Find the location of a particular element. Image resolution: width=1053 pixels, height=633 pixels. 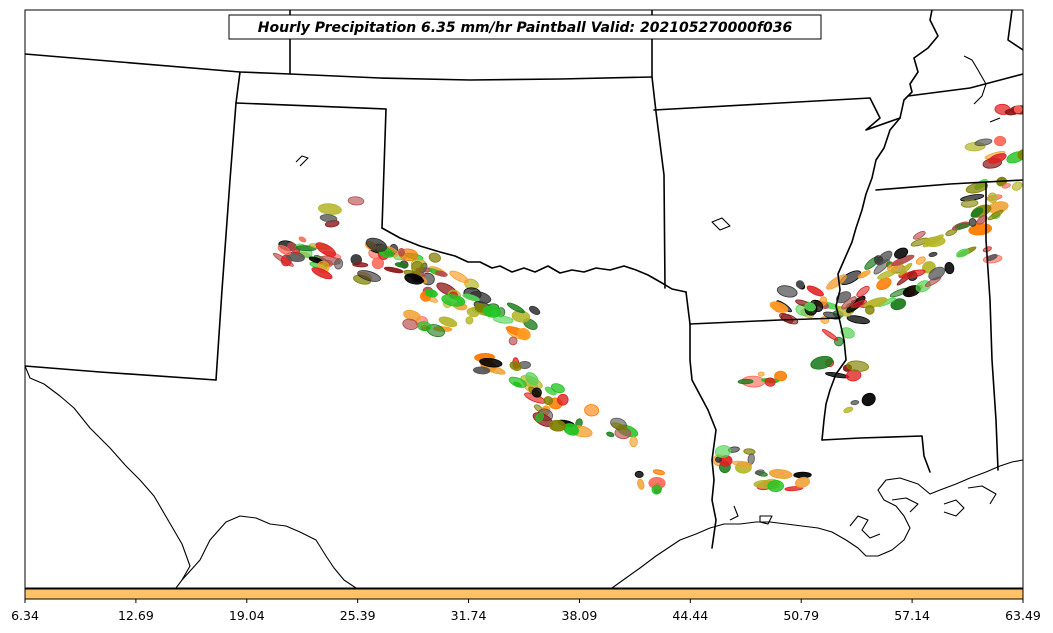

colorbar-tick-label: 31.74 is located at coordinates (469, 615).